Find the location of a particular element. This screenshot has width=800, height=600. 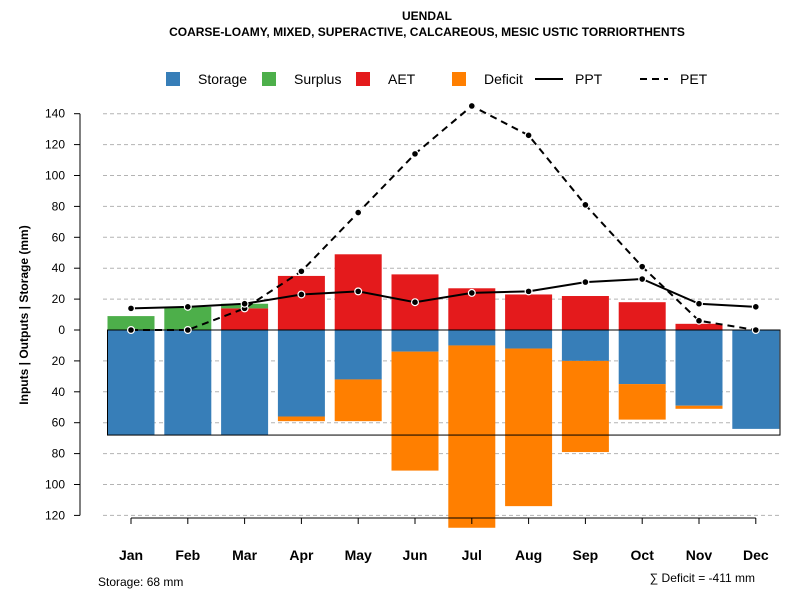

x-tick-label: Jul is located at coordinates (472, 555).